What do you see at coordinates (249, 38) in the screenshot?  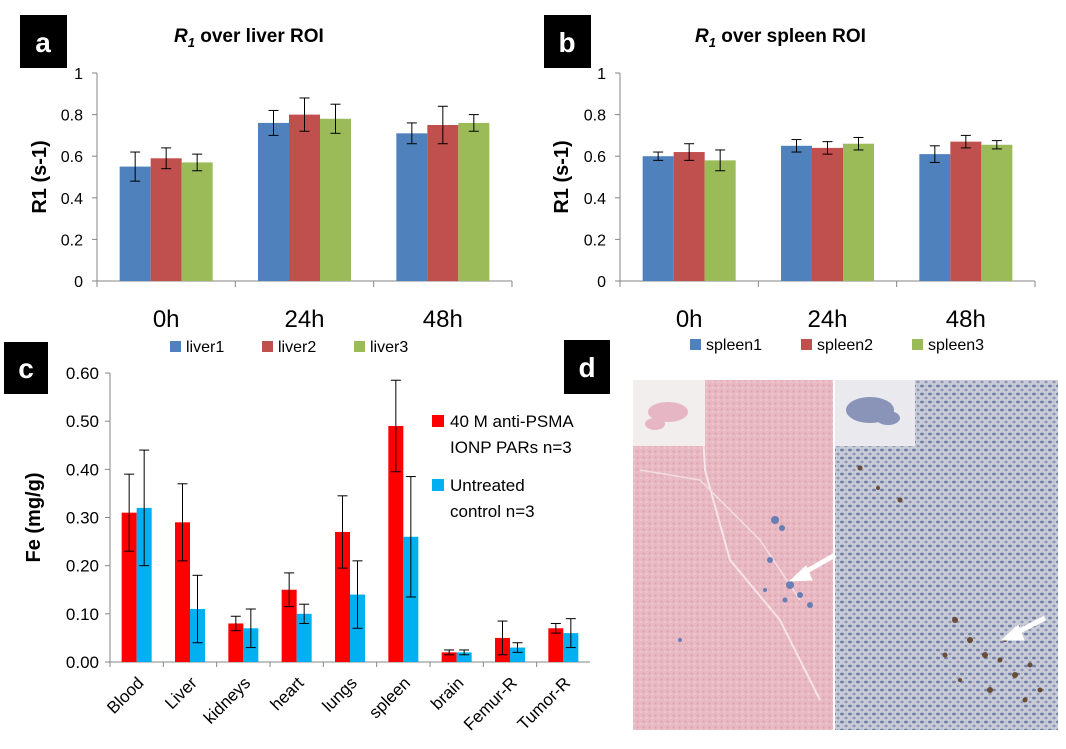 I see `chart-a-title: R1 over liver ROI` at bounding box center [249, 38].